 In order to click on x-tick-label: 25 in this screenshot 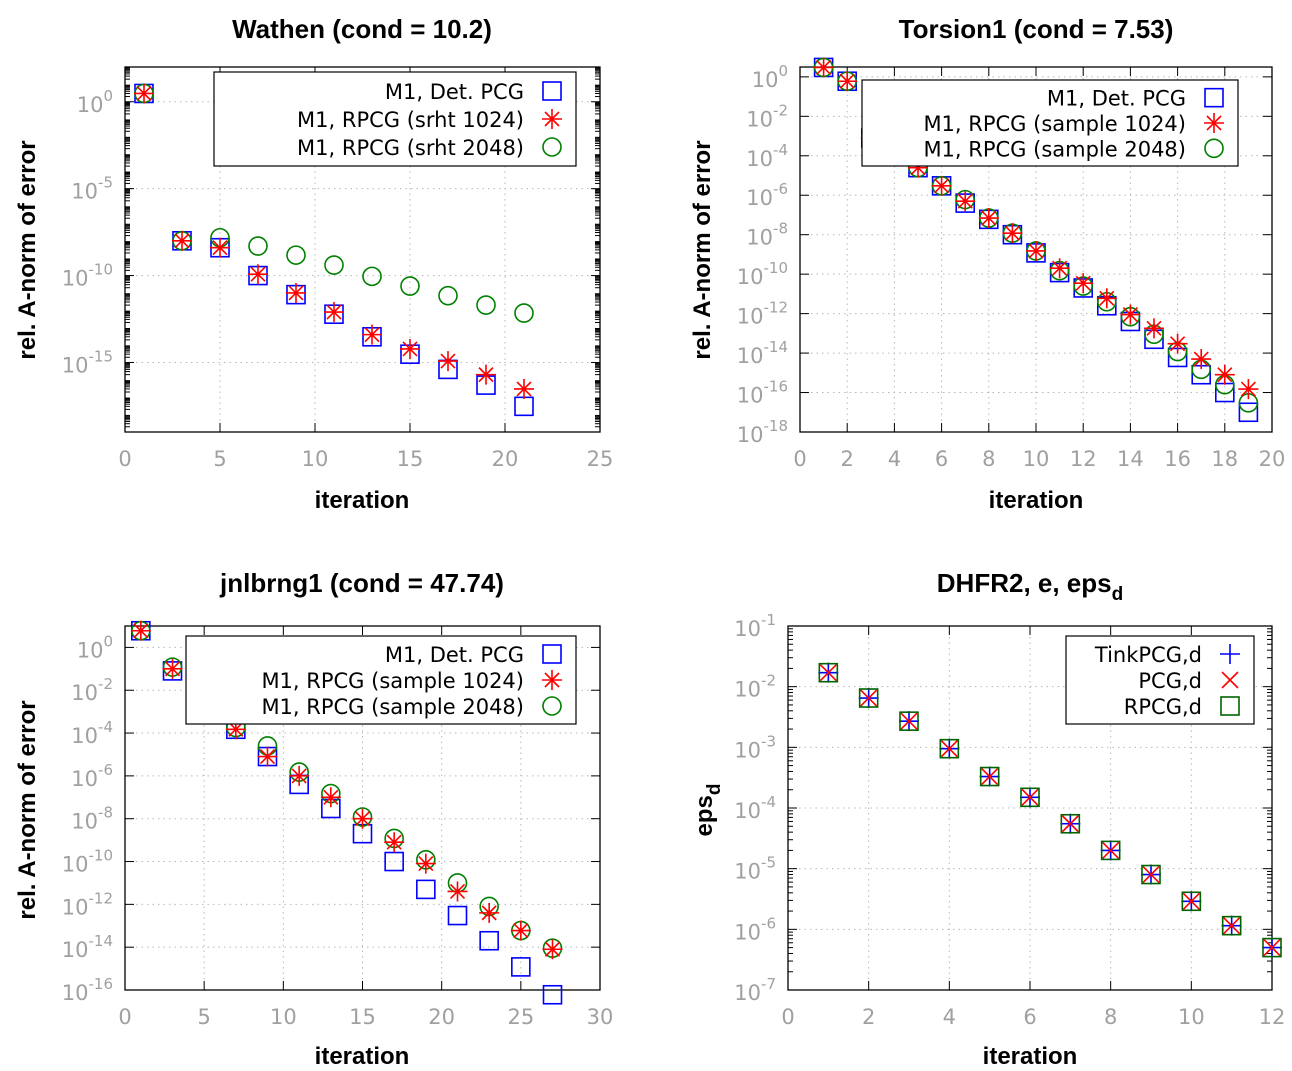, I will do `click(520, 1017)`.